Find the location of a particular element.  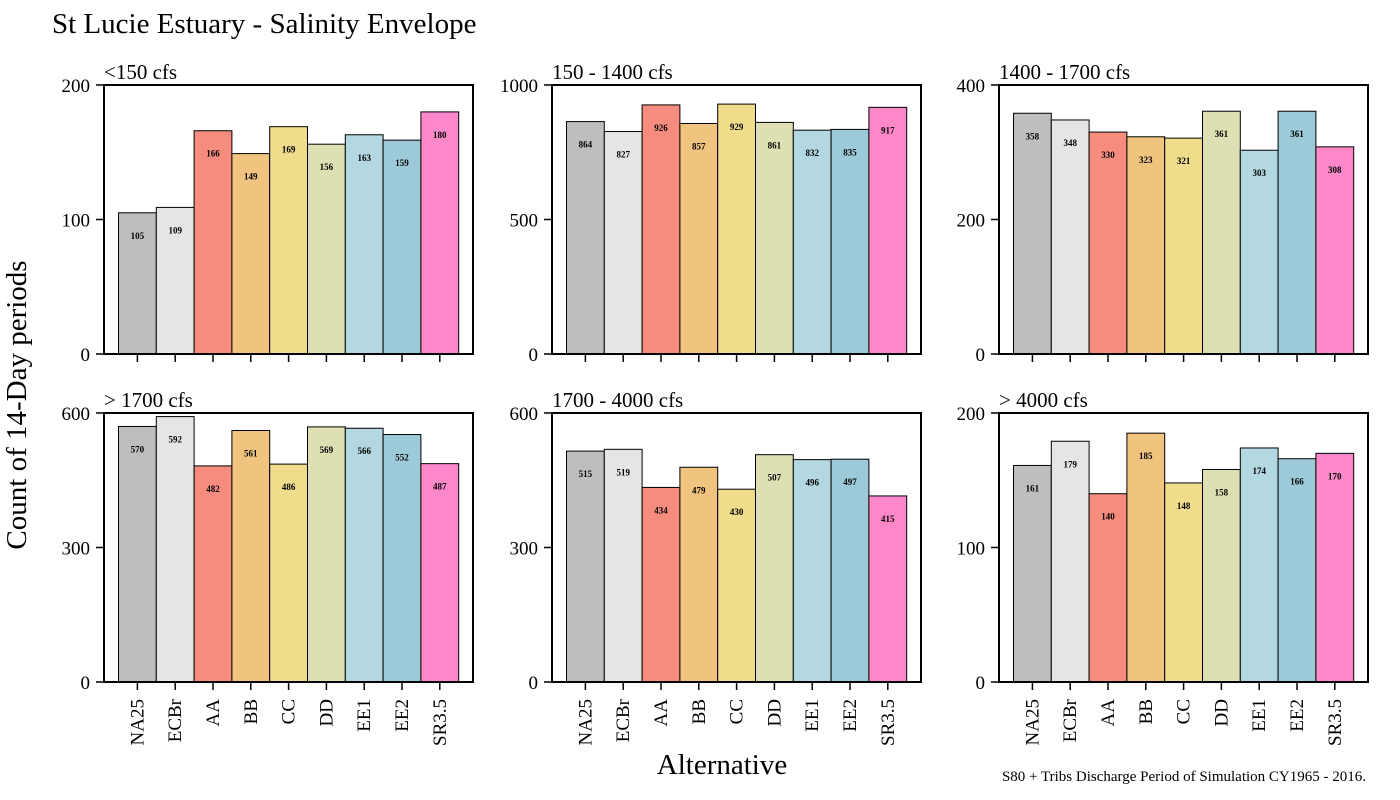

bar-value-label: 109 is located at coordinates (175, 230).